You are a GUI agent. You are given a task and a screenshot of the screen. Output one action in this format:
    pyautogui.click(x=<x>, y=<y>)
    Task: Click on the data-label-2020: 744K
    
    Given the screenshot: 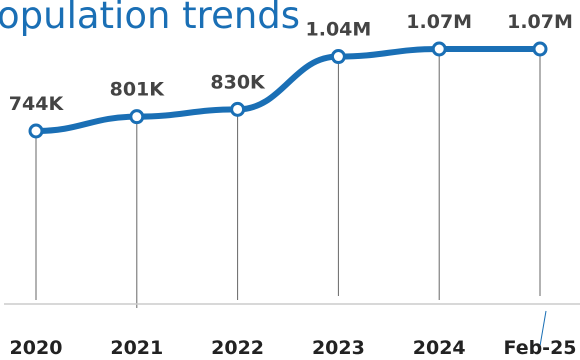 What is the action you would take?
    pyautogui.click(x=37, y=104)
    